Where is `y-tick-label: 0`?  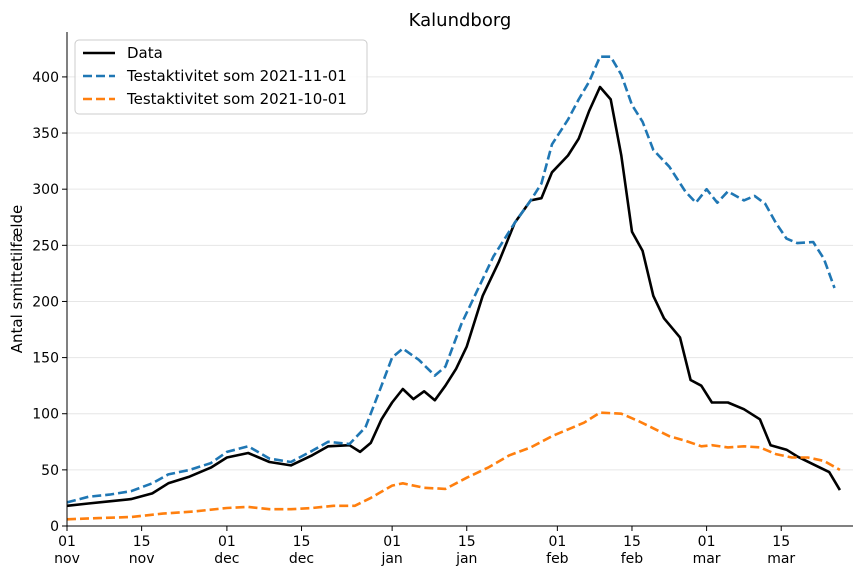
y-tick-label: 0 is located at coordinates (54, 527).